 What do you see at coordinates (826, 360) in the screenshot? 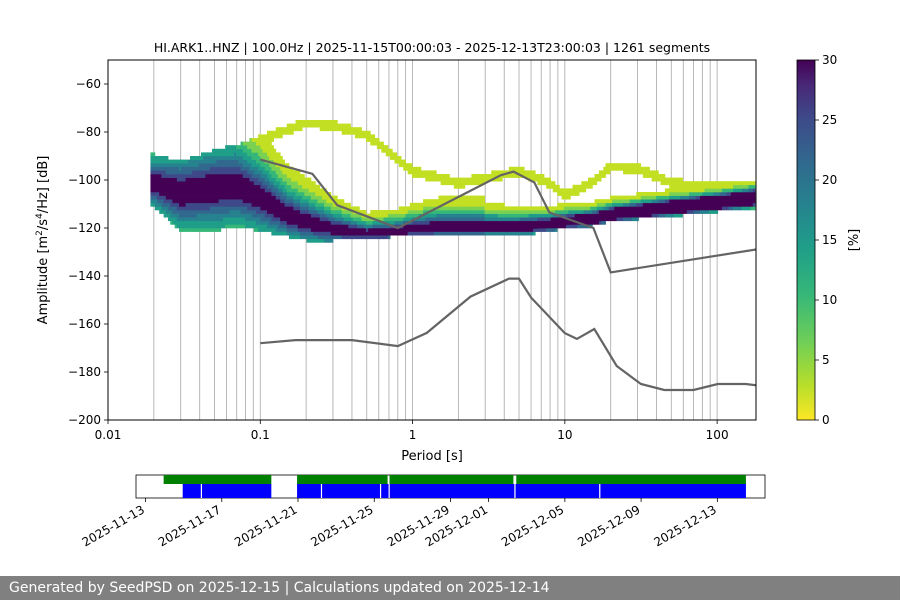
I see `colorbar-tick-label: 5` at bounding box center [826, 360].